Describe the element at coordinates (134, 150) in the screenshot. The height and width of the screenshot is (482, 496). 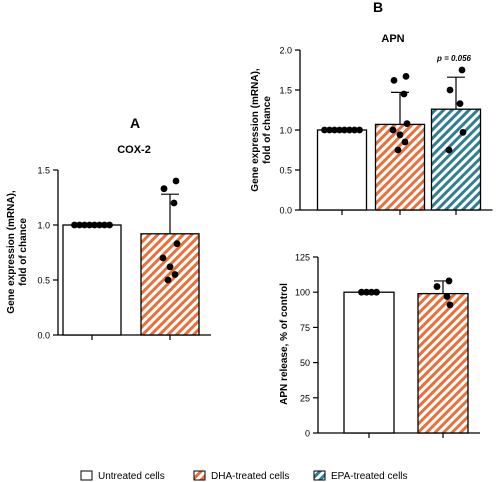
I see `panel-a-title: COX-2` at that location.